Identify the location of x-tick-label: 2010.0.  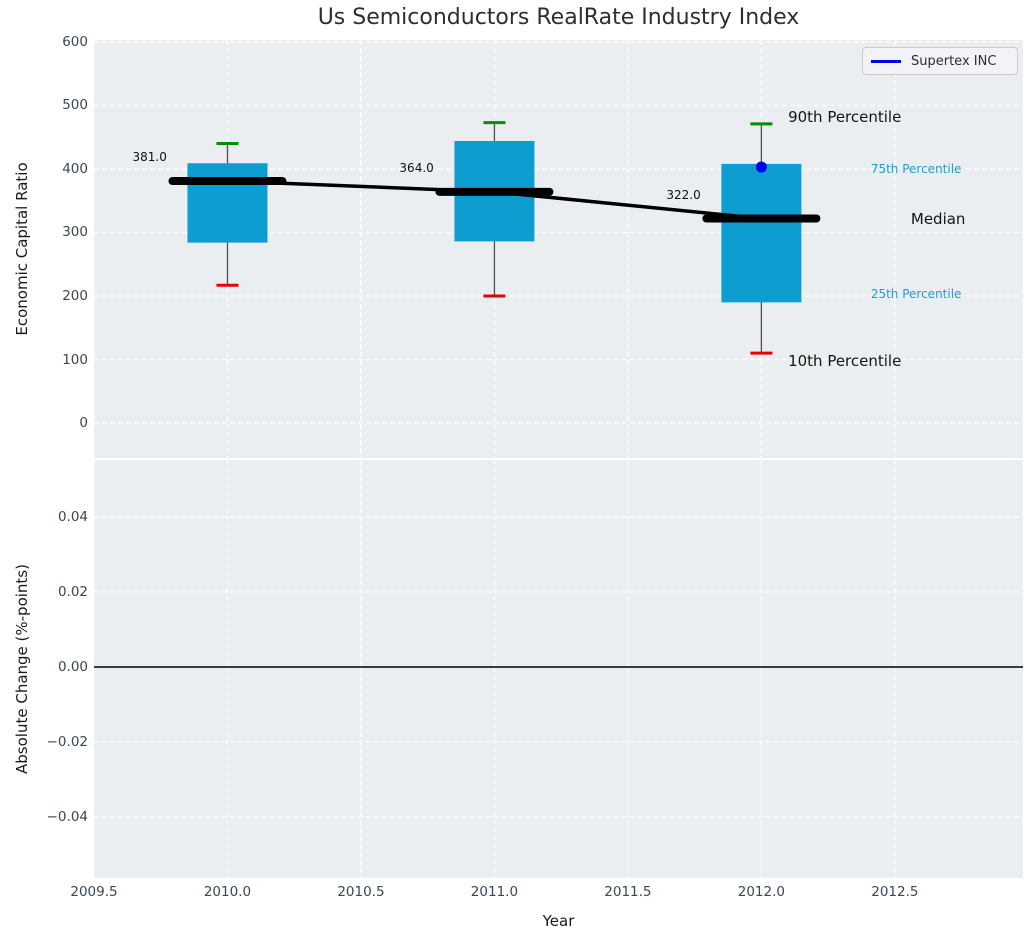
(227, 892).